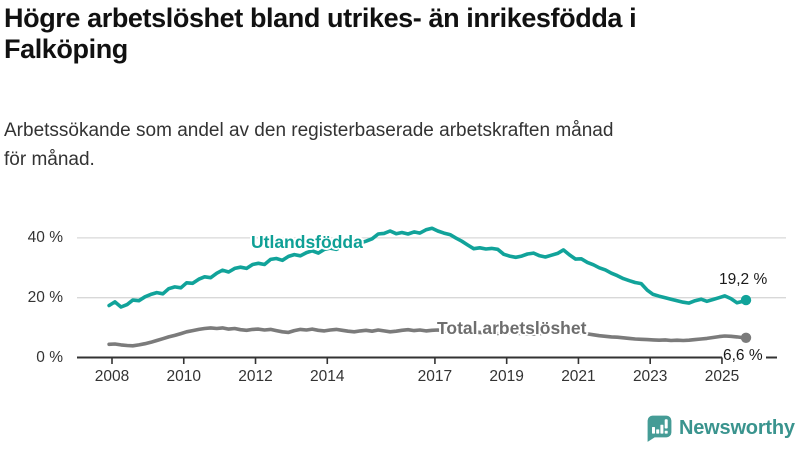 This screenshot has width=800, height=450. What do you see at coordinates (255, 376) in the screenshot?
I see `x-axis-label-2012: 2012` at bounding box center [255, 376].